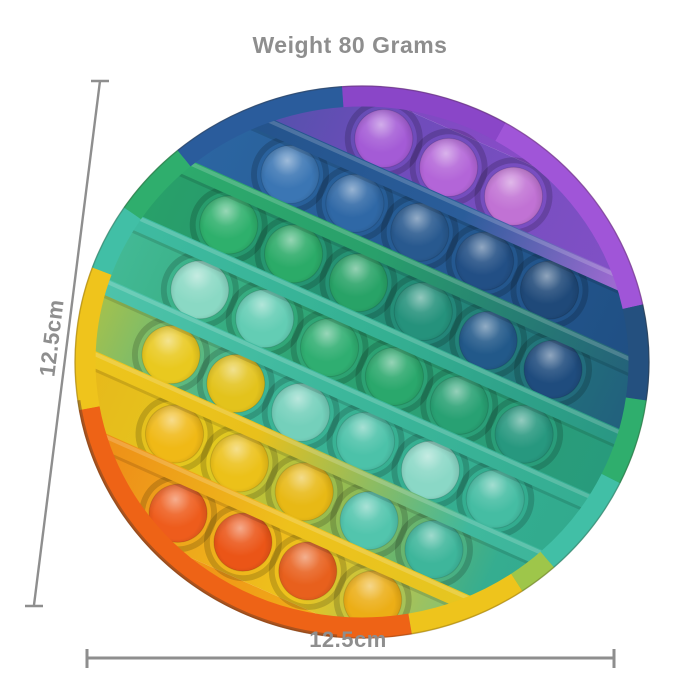  I want to click on weight-label: Weight 80 Grams, so click(350, 45).